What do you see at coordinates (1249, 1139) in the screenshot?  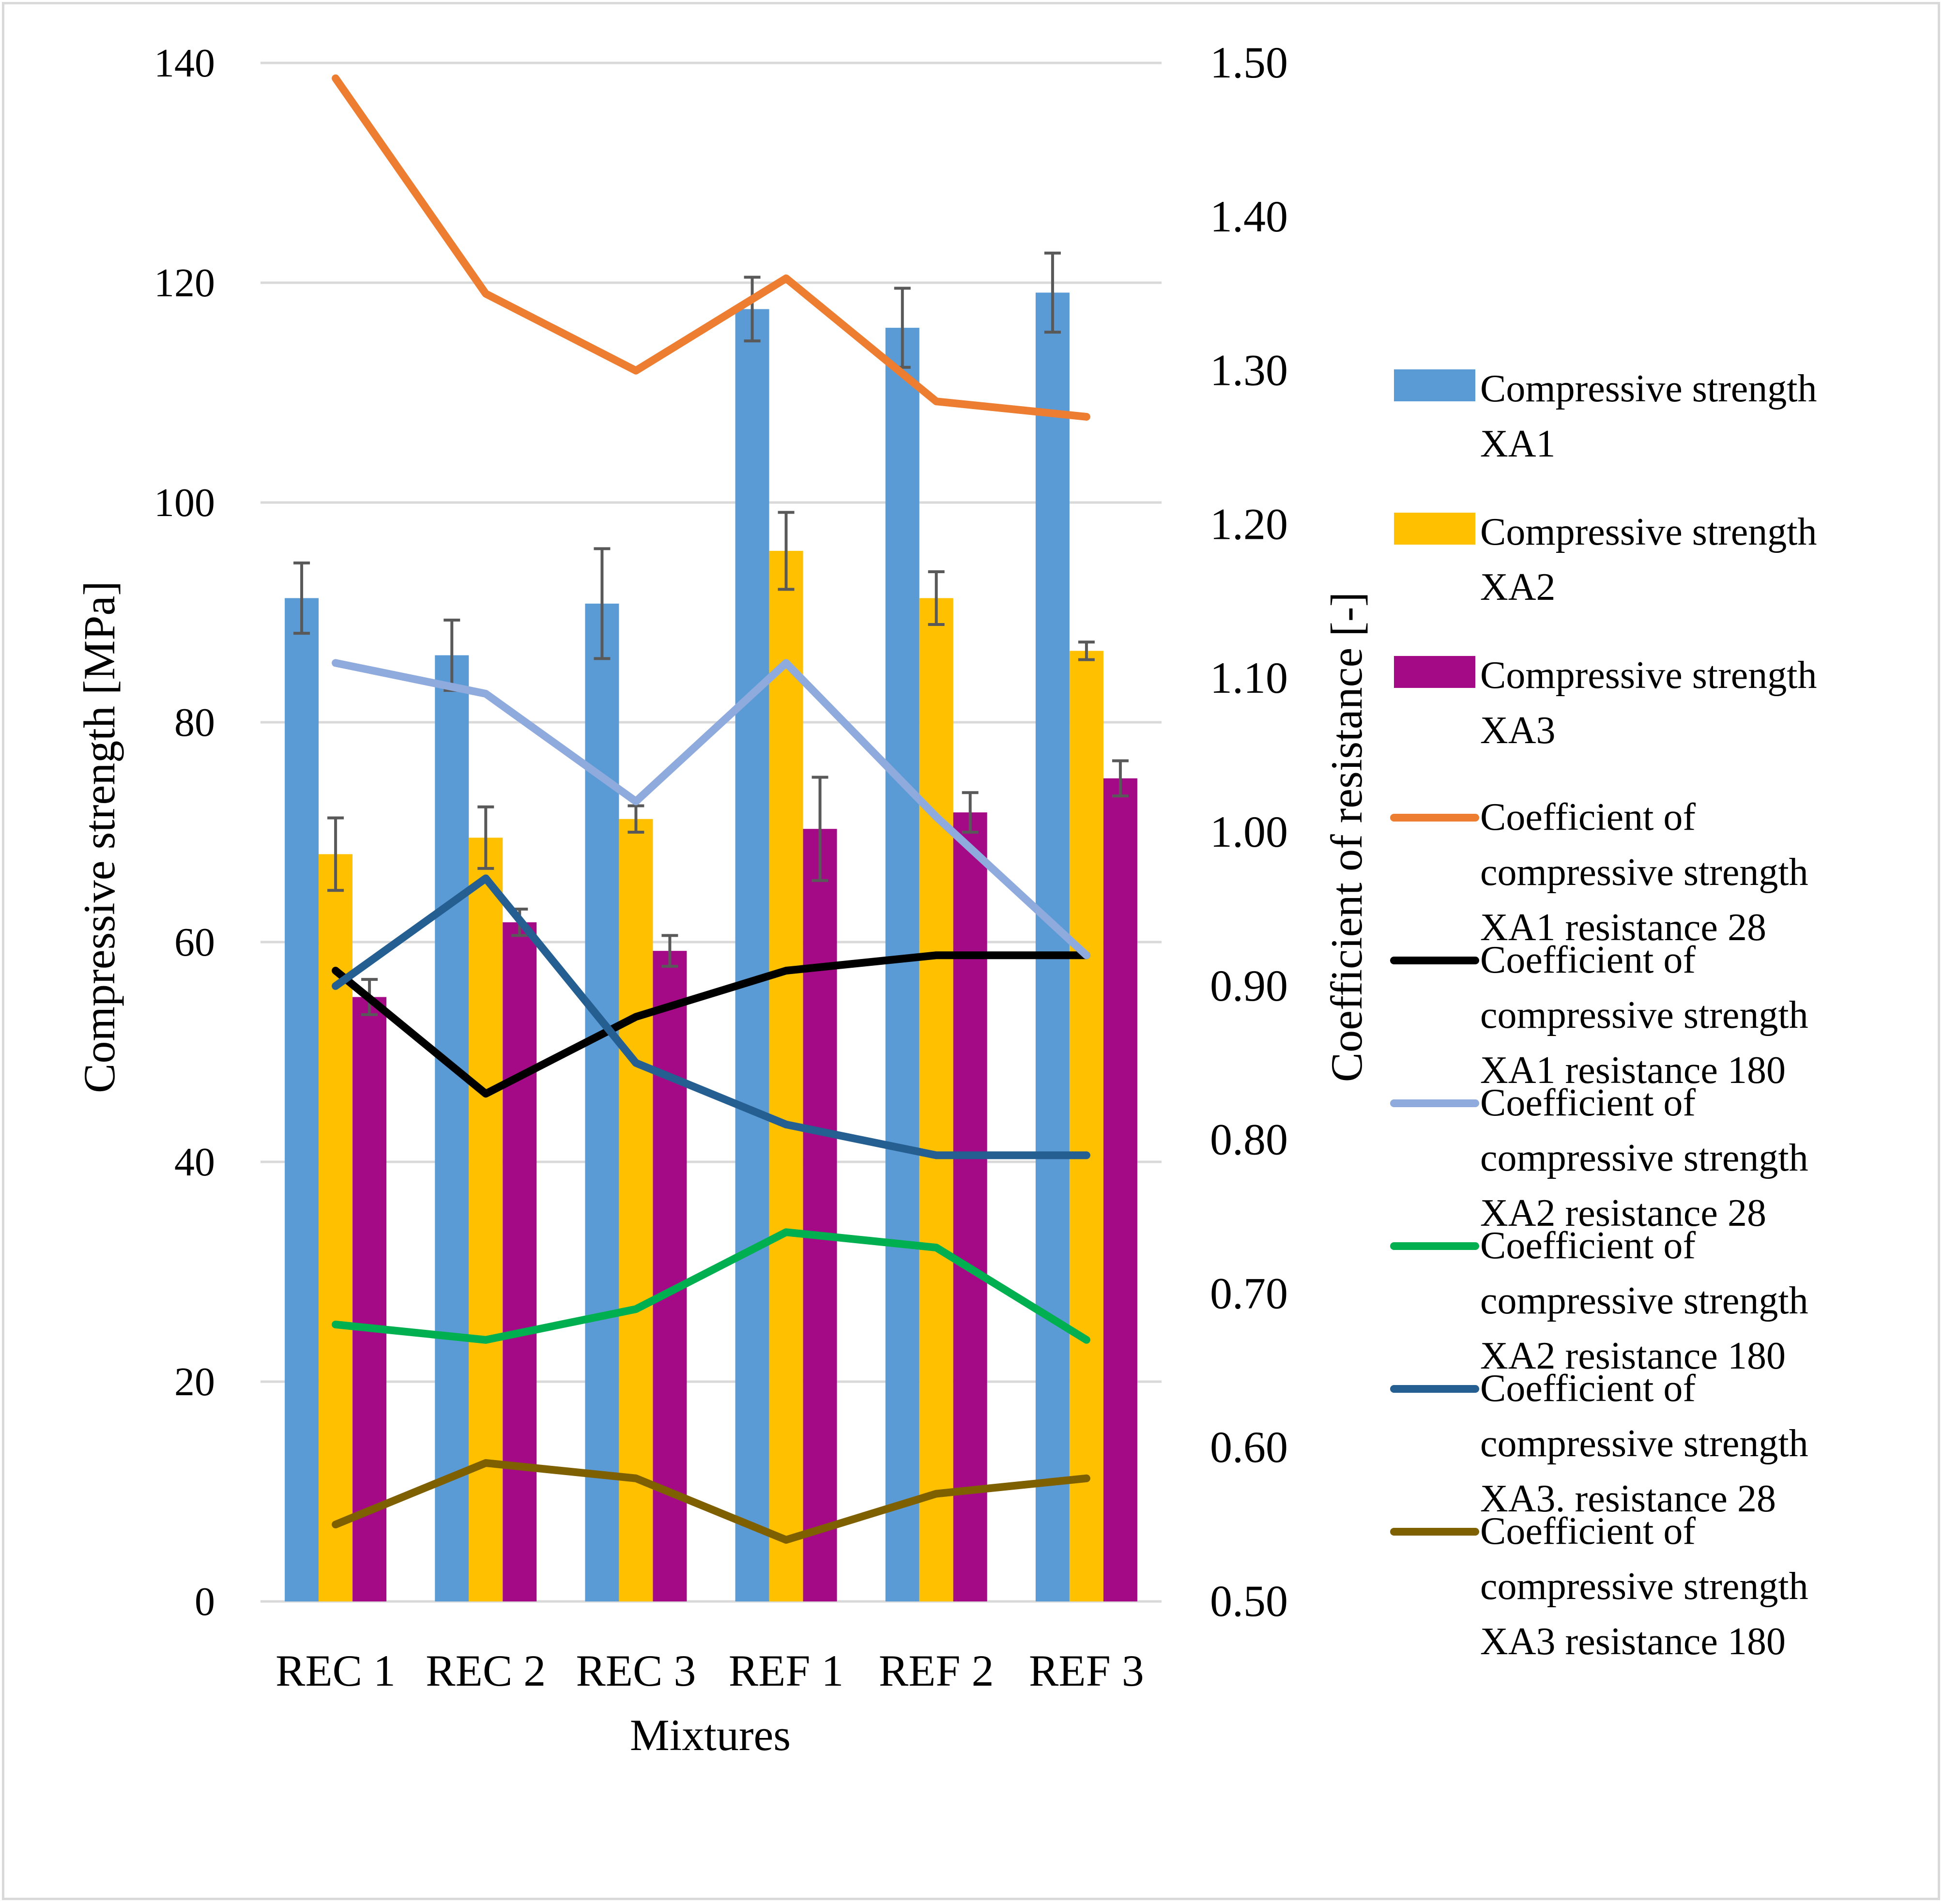 I see `y2-tick-label: 0.80` at bounding box center [1249, 1139].